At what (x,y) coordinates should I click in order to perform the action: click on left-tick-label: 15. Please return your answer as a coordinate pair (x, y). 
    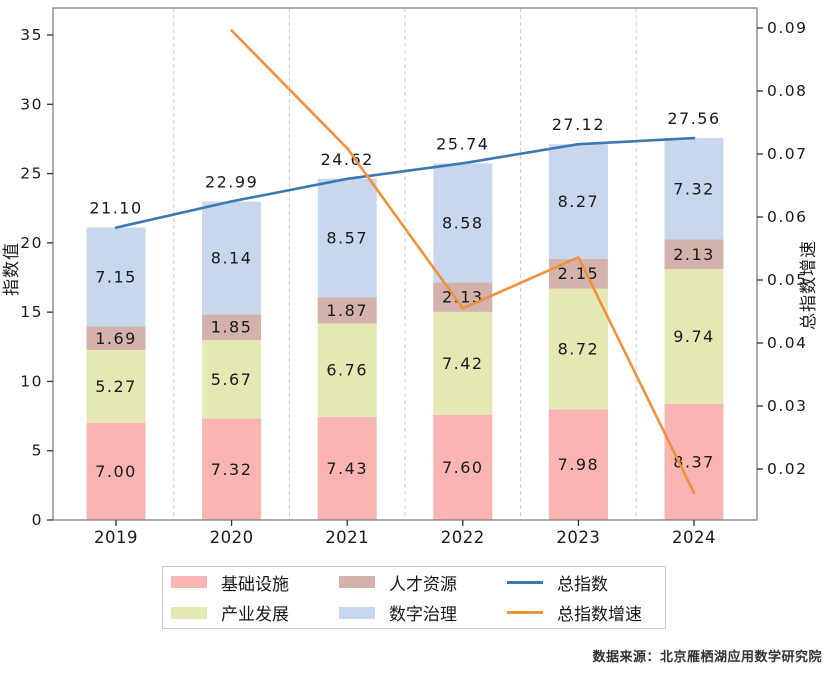
    Looking at the image, I should click on (31, 312).